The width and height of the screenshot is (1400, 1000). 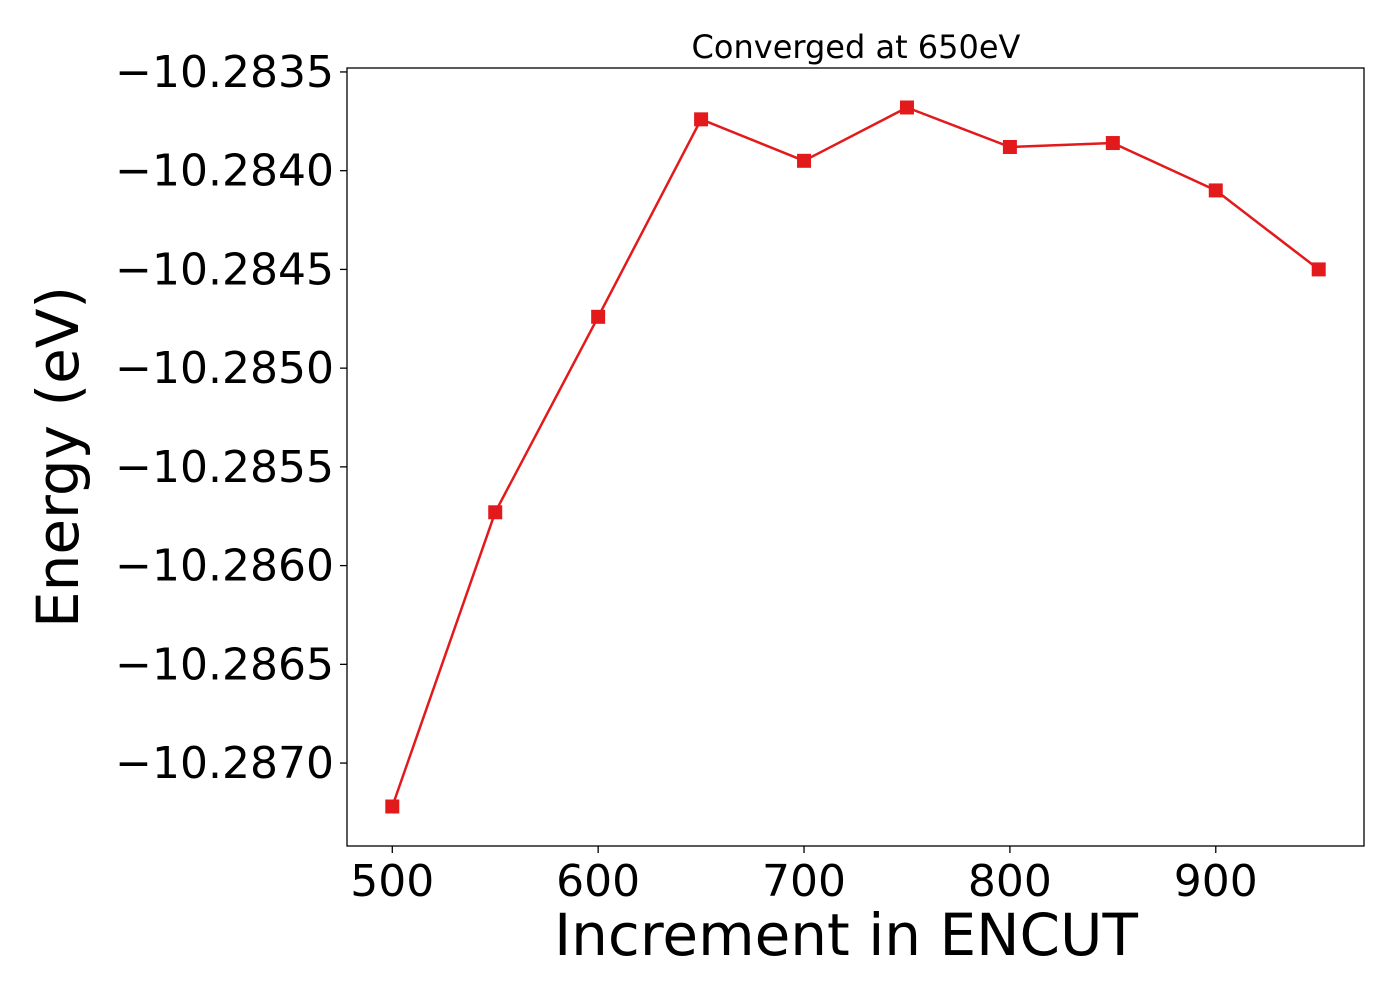 I want to click on y-tick-label: −10.2860, so click(x=224, y=566).